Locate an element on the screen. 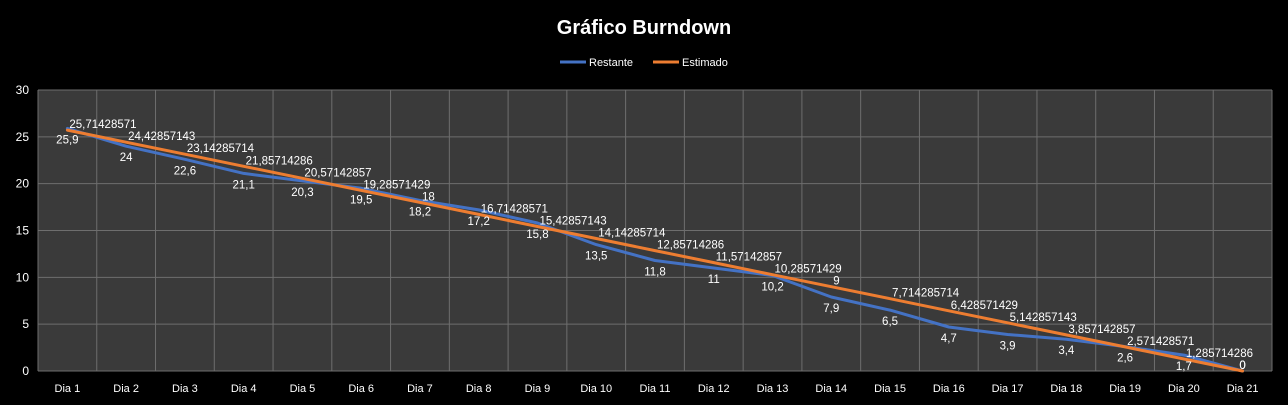  x-tick-label: Dia 5 is located at coordinates (303, 389).